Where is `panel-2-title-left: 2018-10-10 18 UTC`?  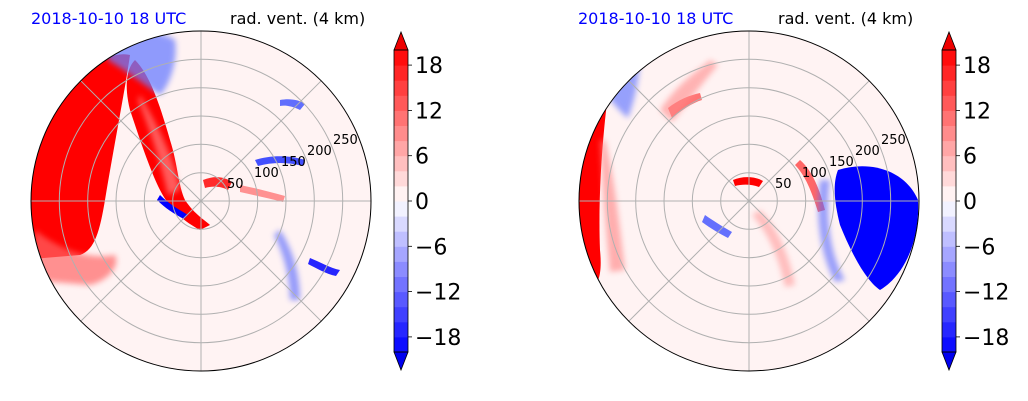 panel-2-title-left: 2018-10-10 18 UTC is located at coordinates (655, 18).